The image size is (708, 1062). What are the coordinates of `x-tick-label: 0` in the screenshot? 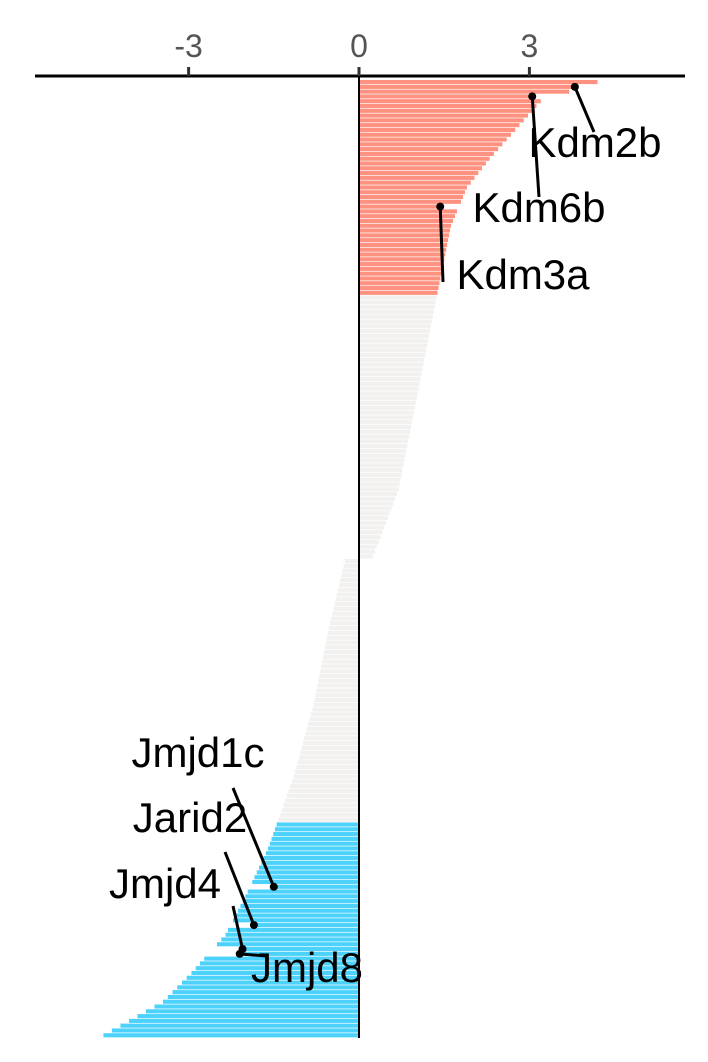 It's located at (359, 46).